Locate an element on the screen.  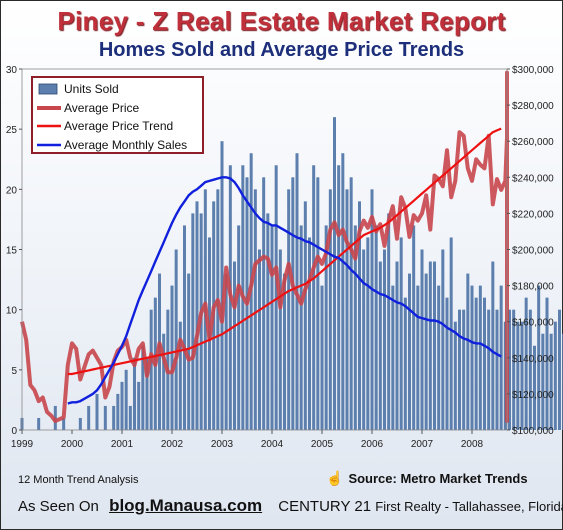
legend-item-average-monthly-sales: Average Monthly Sales is located at coordinates (119, 145).